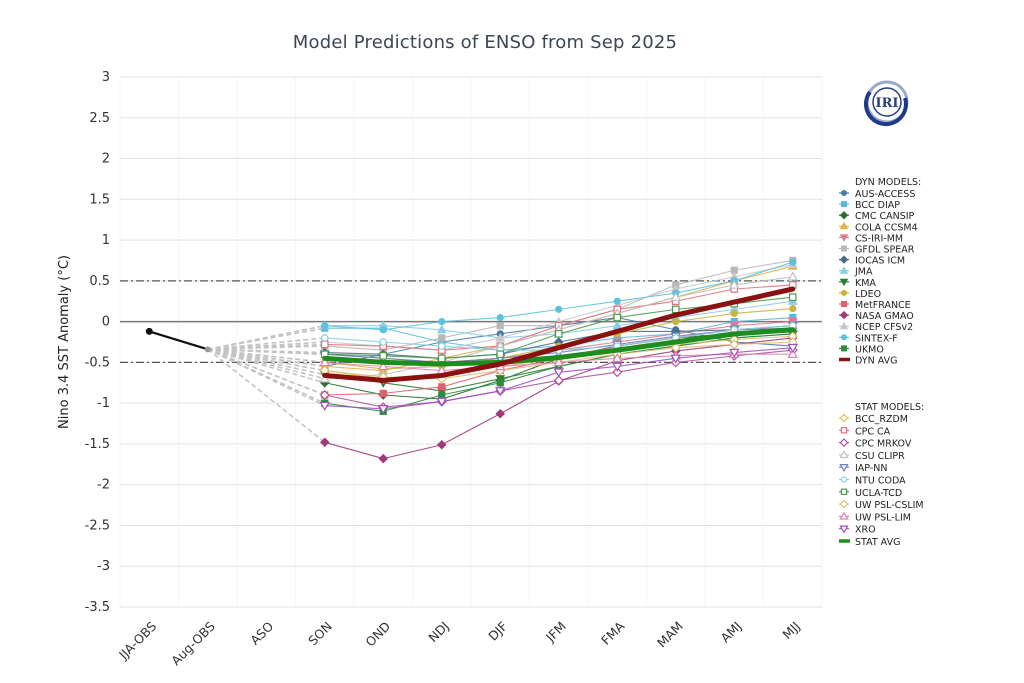  I want to click on legend-item-label: IAP-NN, so click(871, 468).